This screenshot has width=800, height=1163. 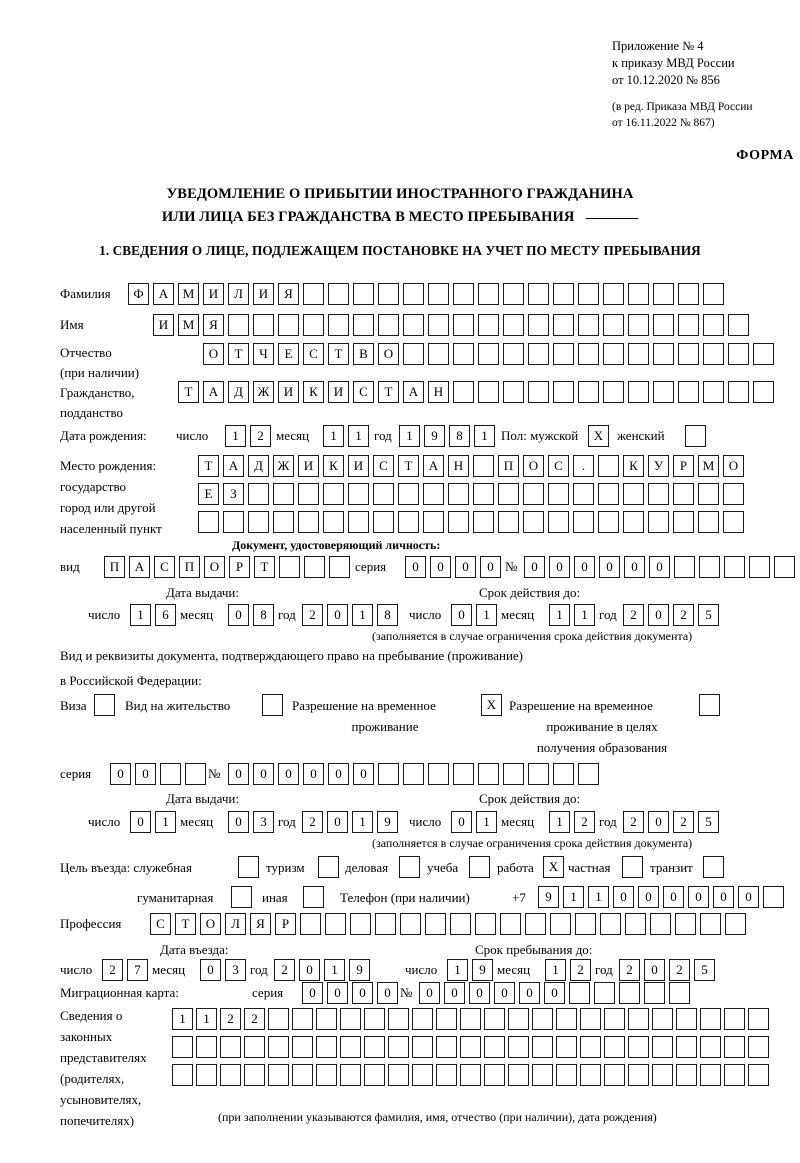 I want to click on purpose-transit-checkbox, so click(x=713, y=867).